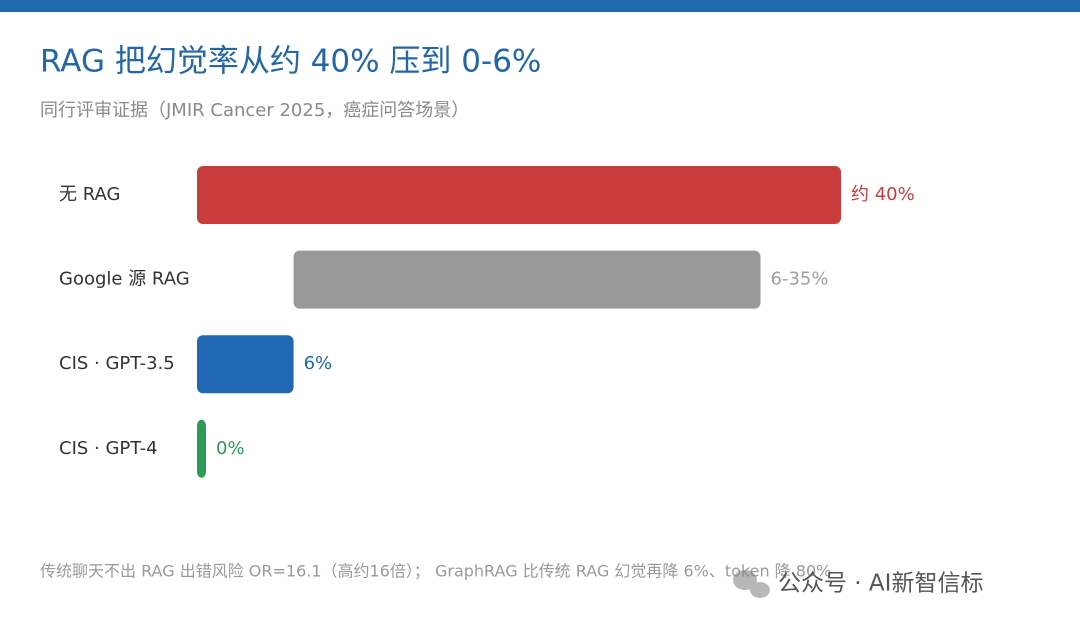 The width and height of the screenshot is (1080, 628). What do you see at coordinates (117, 363) in the screenshot?
I see `category-label: CIS · GPT-3.5` at bounding box center [117, 363].